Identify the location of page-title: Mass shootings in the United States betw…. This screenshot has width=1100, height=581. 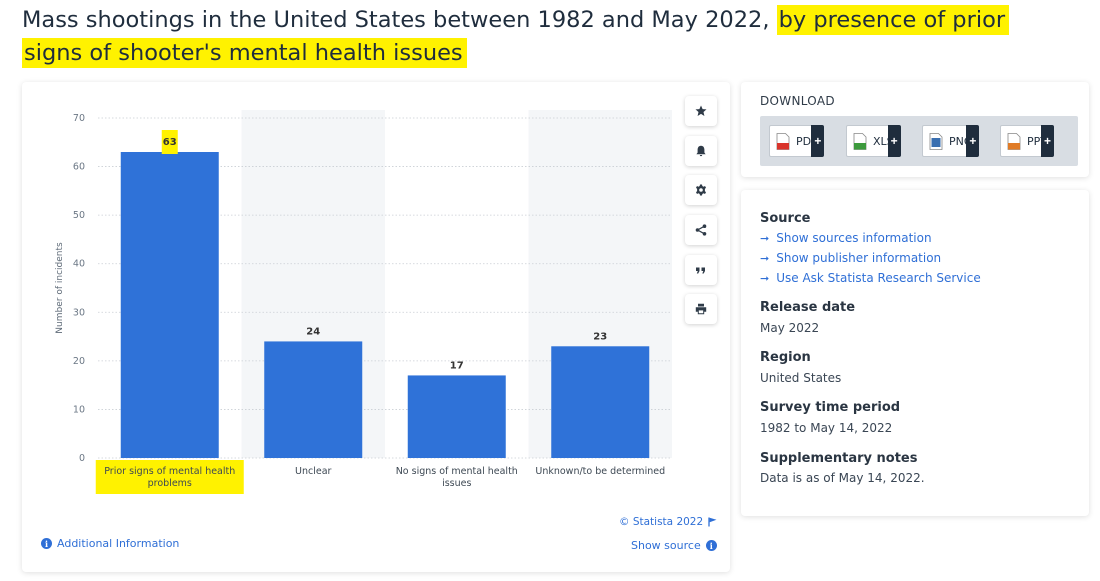
(552, 37).